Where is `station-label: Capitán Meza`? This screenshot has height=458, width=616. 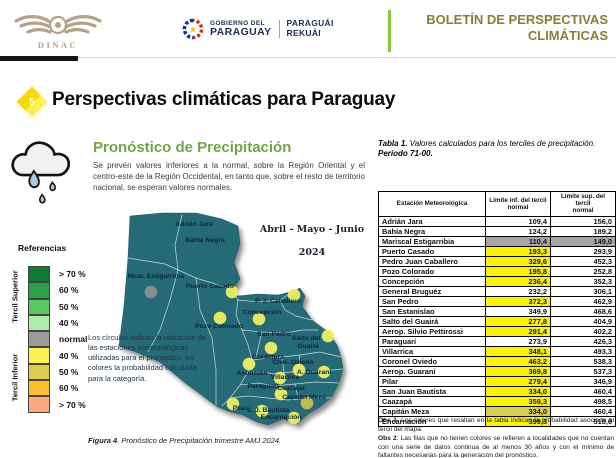 station-label: Capitán Meza is located at coordinates (304, 397).